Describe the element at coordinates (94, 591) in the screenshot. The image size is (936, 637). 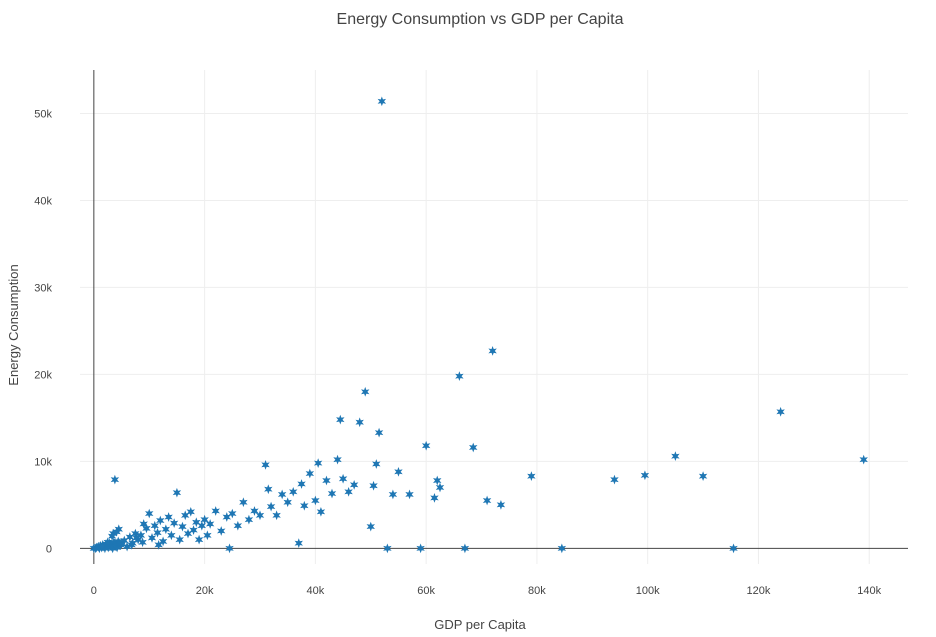
I see `x-tick-label: 0` at that location.